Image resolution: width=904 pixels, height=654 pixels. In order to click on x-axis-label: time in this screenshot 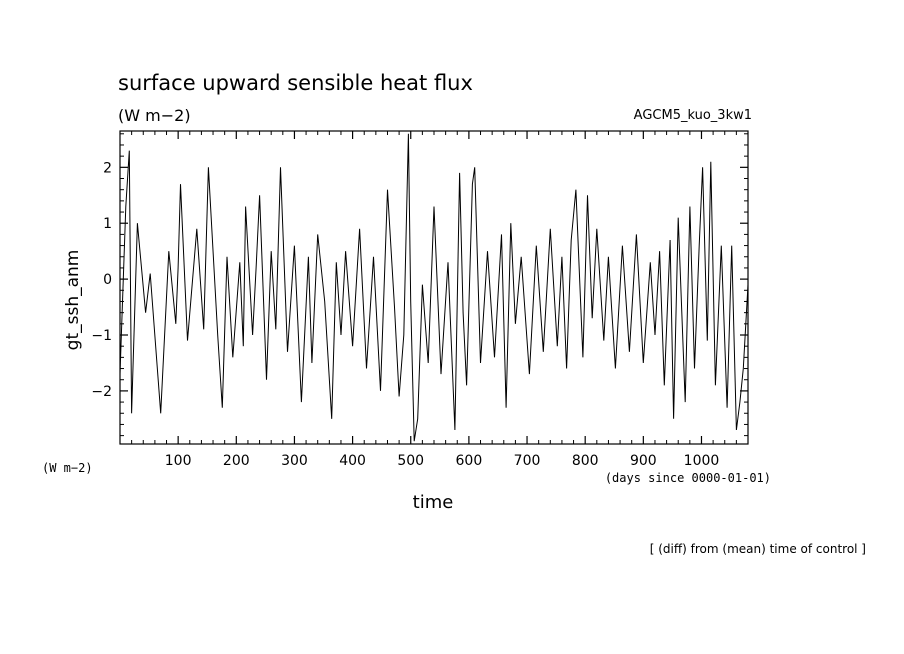, I will do `click(433, 502)`.